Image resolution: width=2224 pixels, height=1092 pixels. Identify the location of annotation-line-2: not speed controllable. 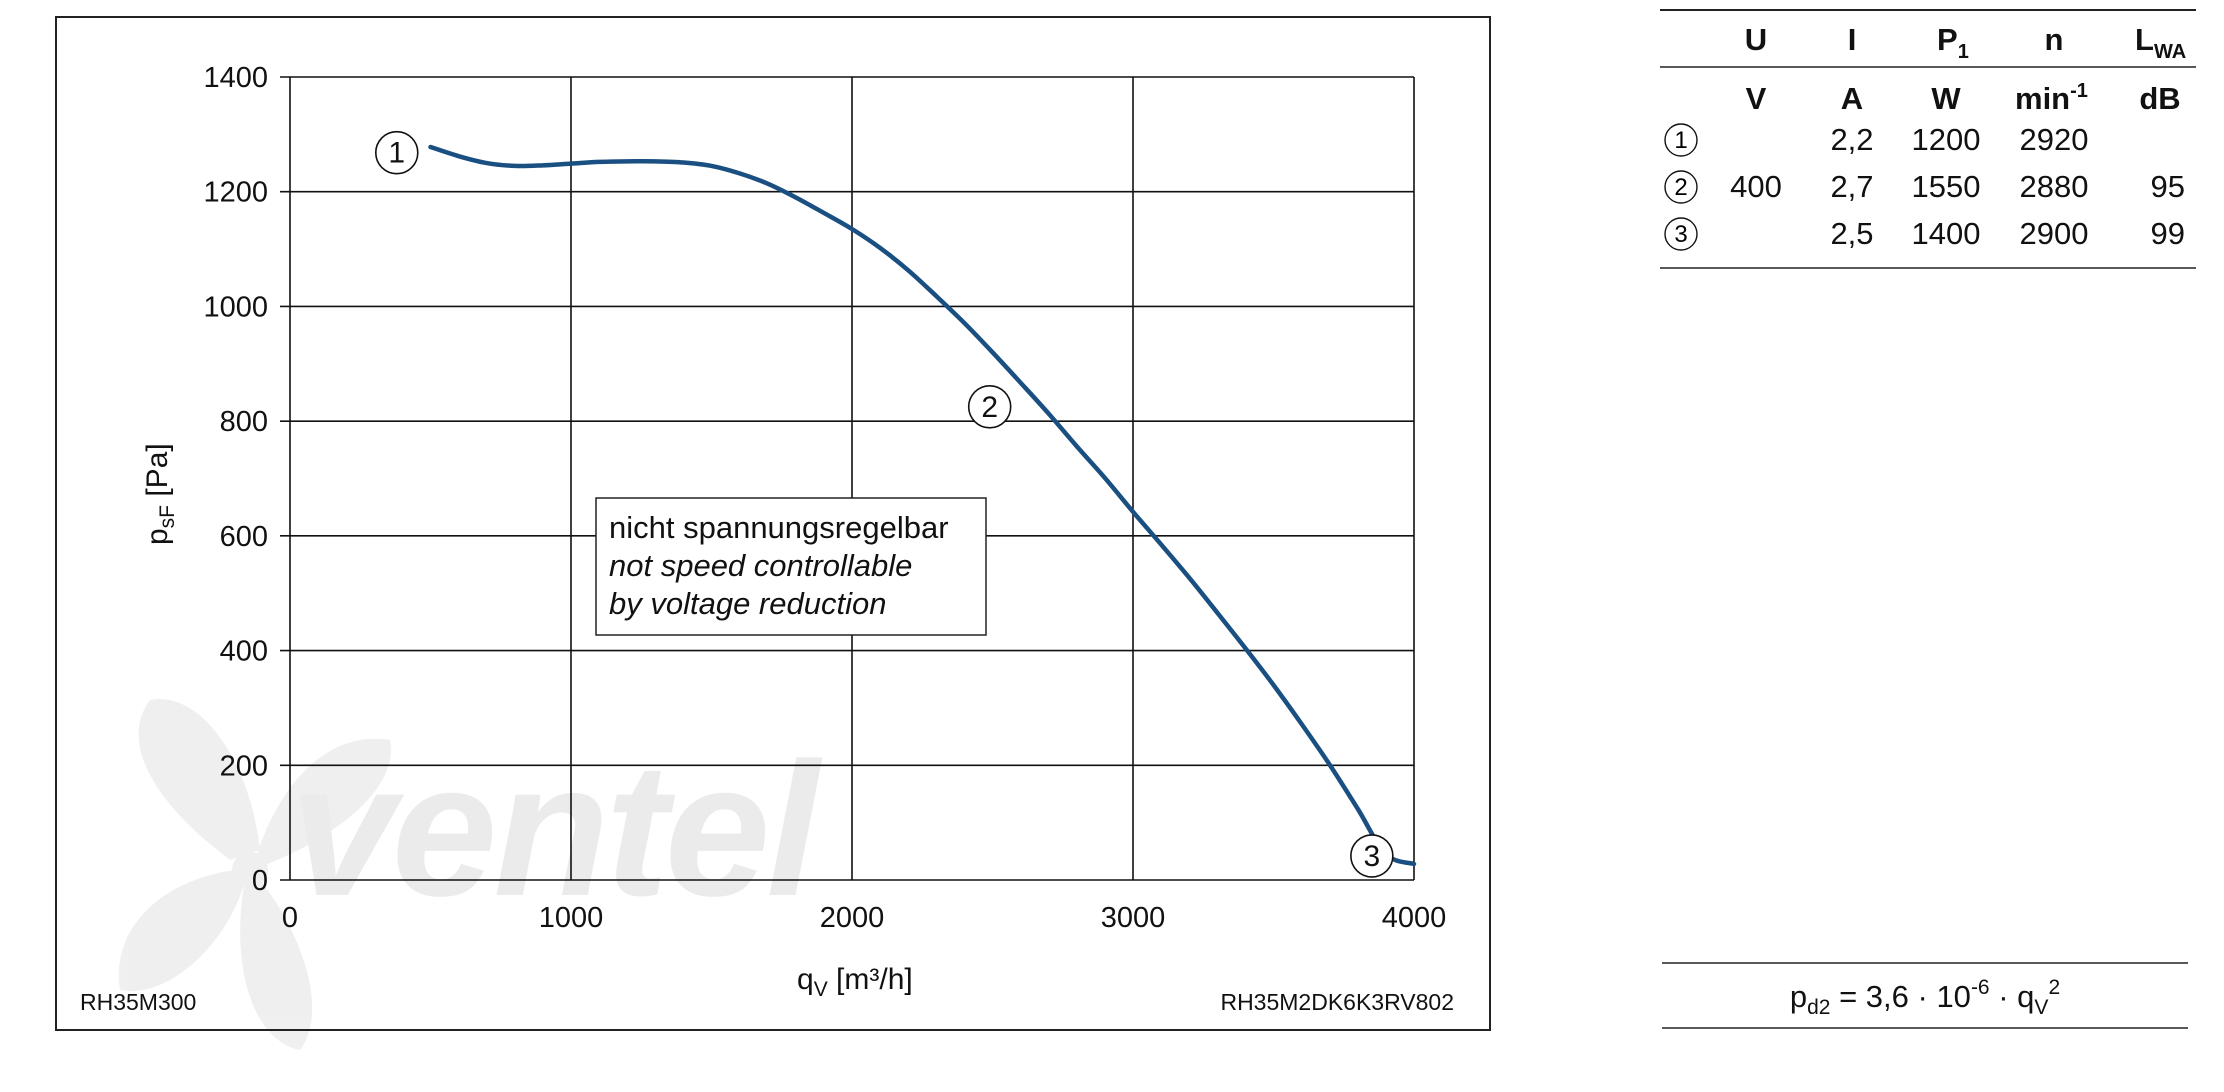
(760, 565).